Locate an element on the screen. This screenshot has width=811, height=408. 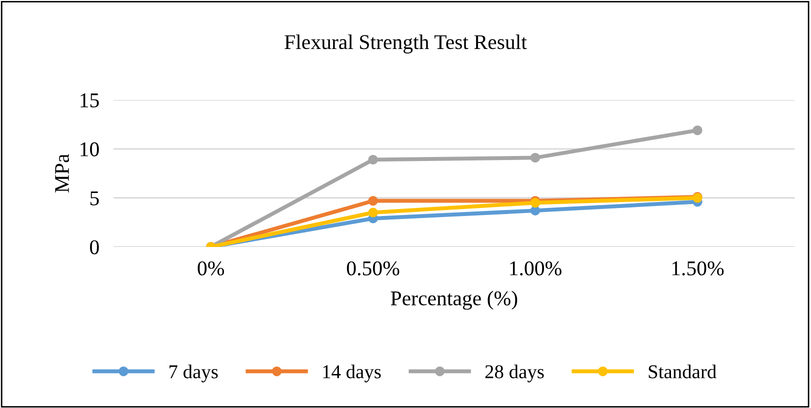
chart-title: Flexural Strength Test Result is located at coordinates (405, 44).